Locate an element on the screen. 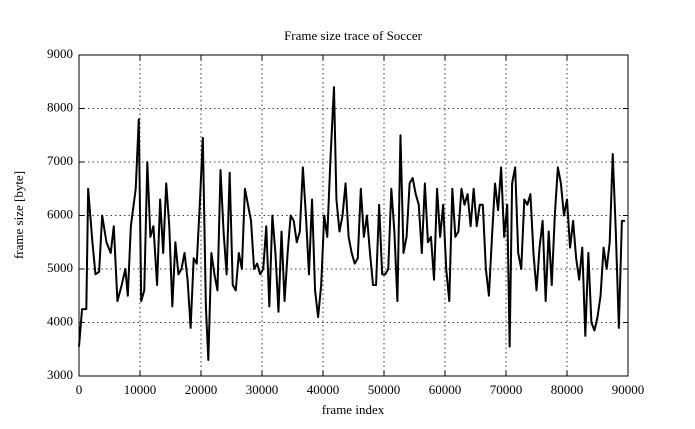 Image resolution: width=695 pixels, height=429 pixels. x-tick-label: 40000 is located at coordinates (323, 389).